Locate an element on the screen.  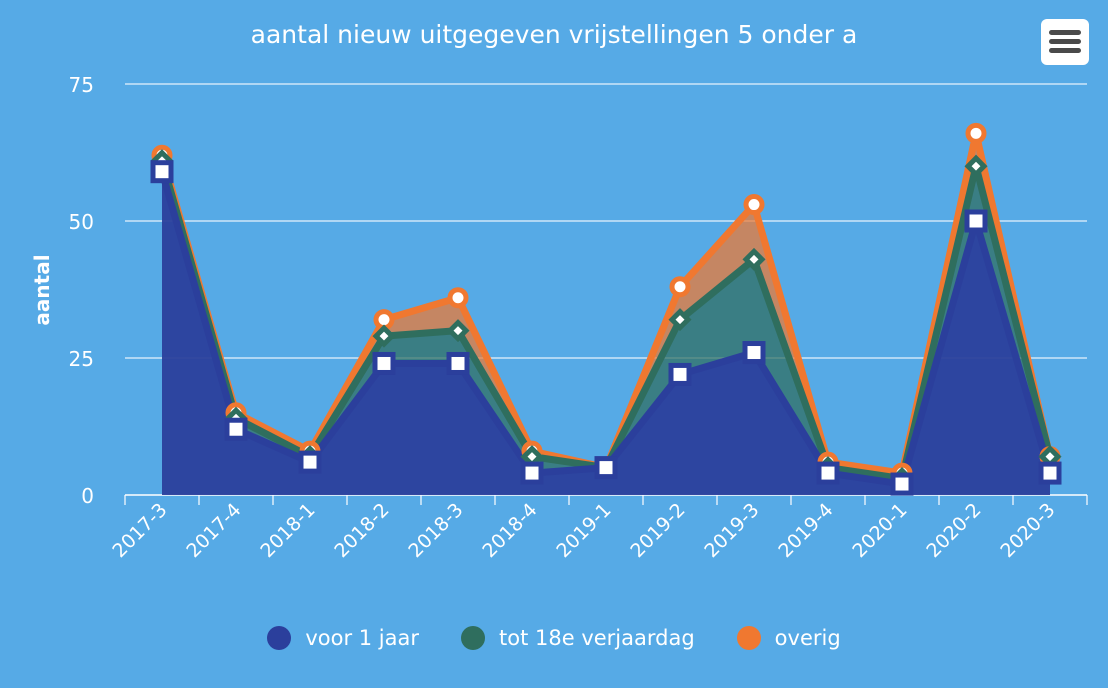
legend-label: overig is located at coordinates (807, 638).